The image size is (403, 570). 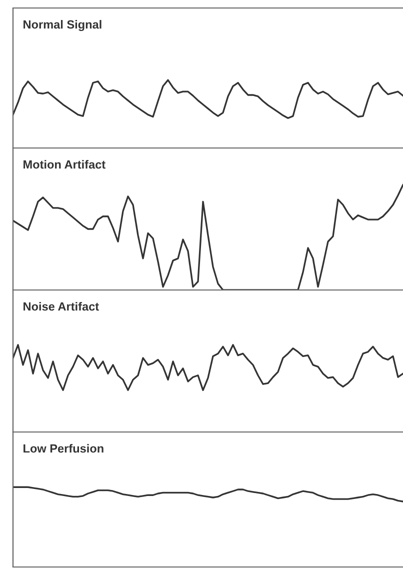 I want to click on chart-title: Motion Artifact, so click(x=65, y=164).